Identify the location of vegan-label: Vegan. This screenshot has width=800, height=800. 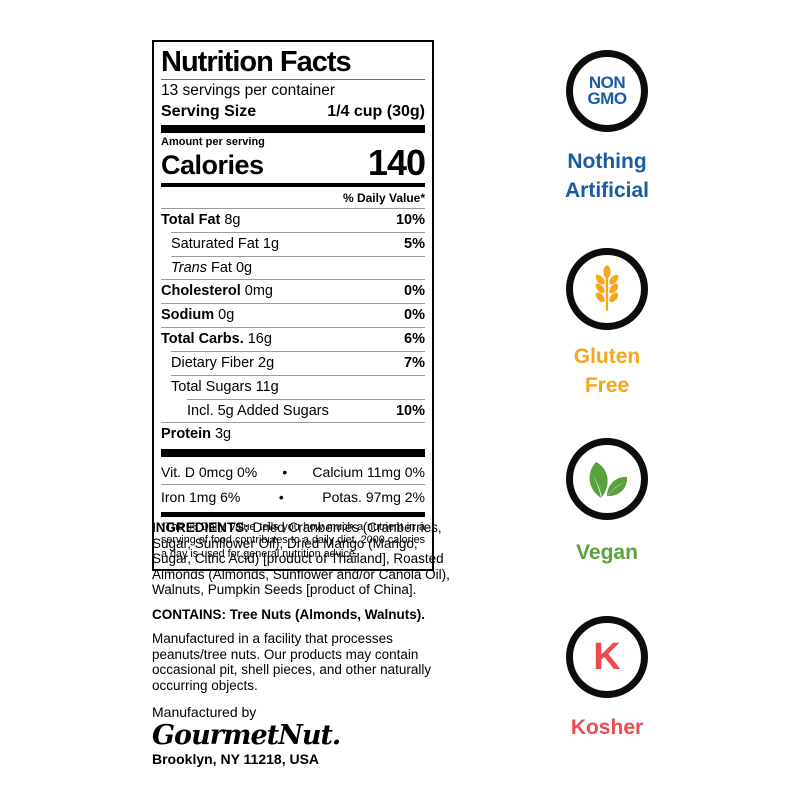
(607, 552).